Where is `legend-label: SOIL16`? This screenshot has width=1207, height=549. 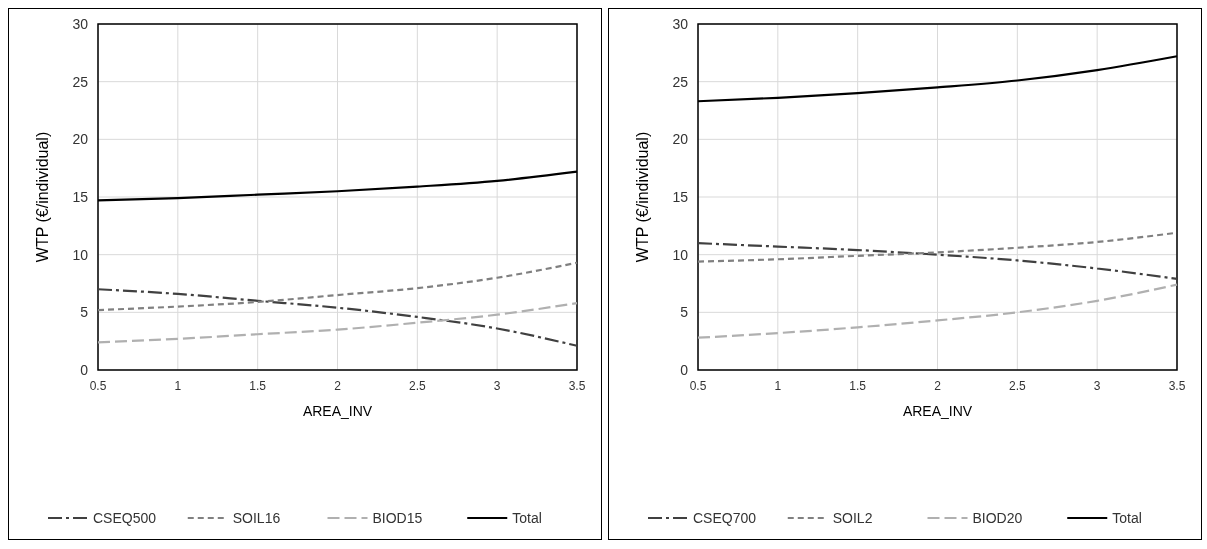 legend-label: SOIL16 is located at coordinates (256, 517).